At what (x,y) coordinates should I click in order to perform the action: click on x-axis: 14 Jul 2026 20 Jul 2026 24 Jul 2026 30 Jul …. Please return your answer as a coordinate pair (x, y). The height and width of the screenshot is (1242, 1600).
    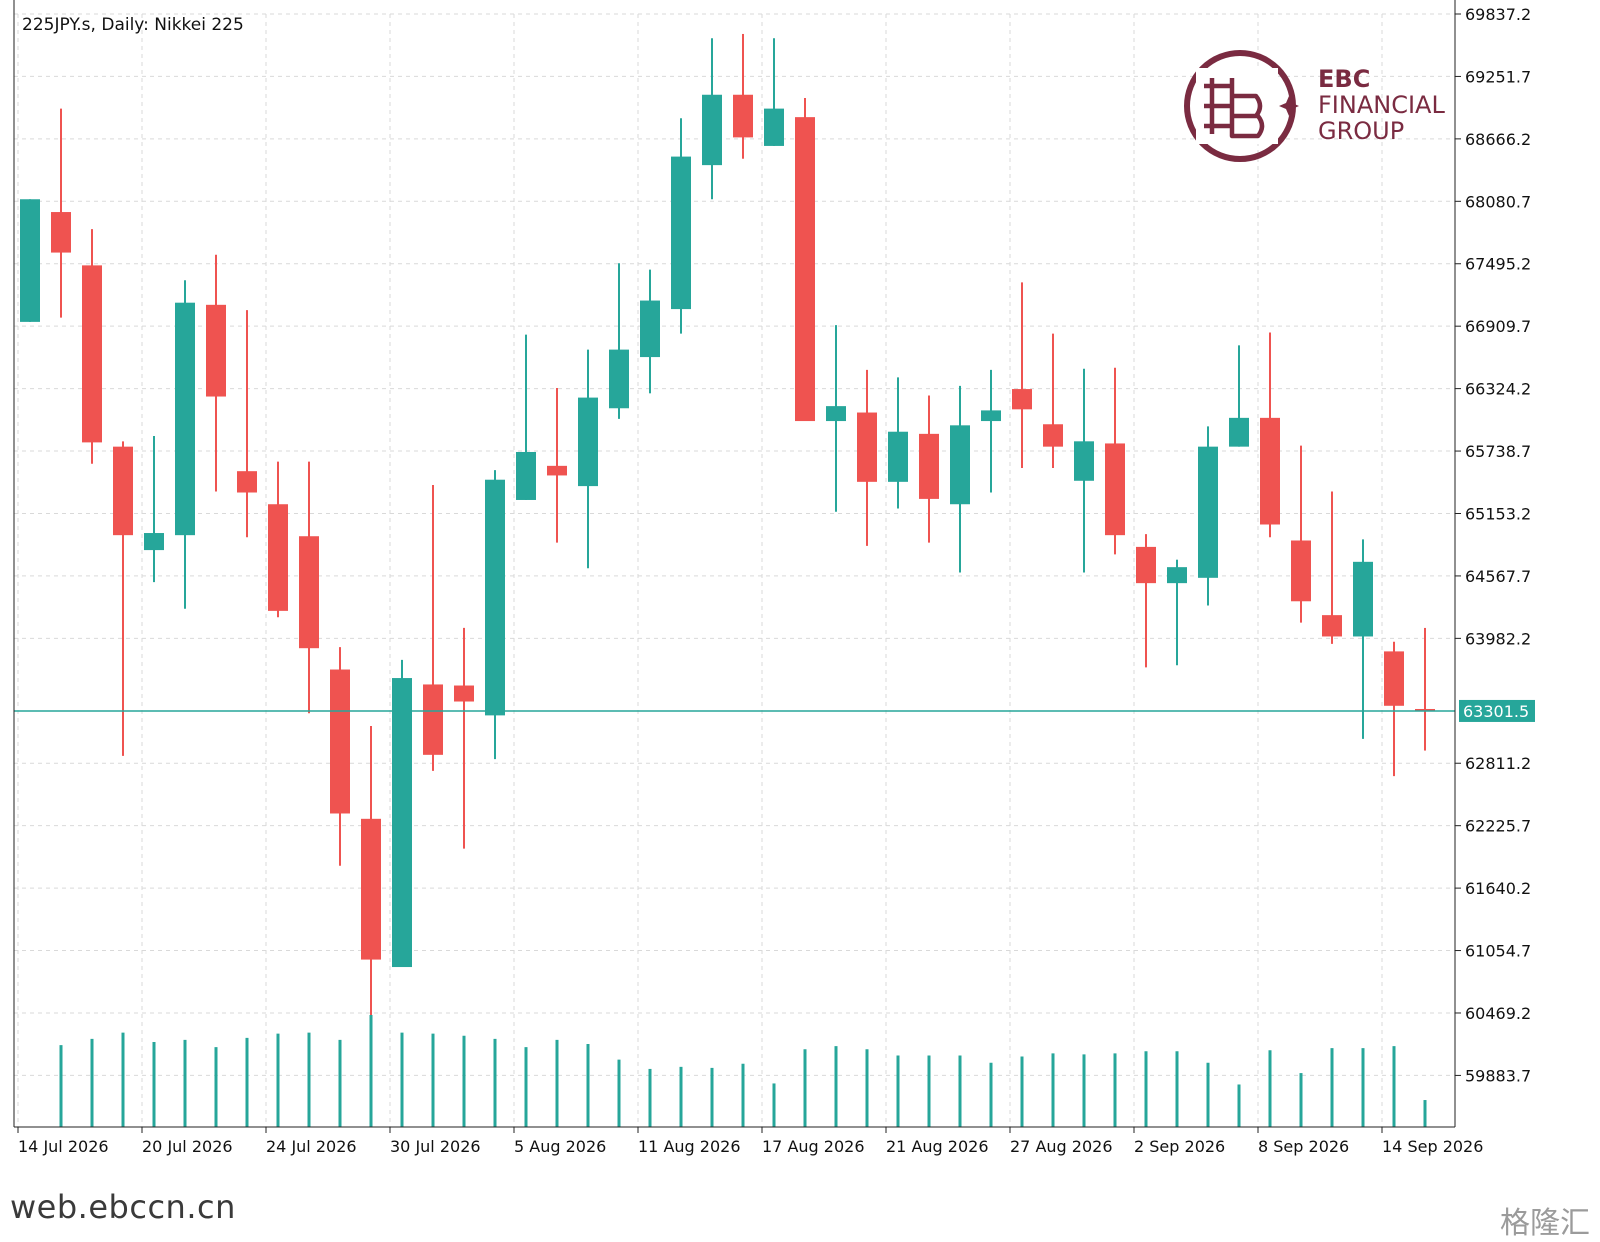
    Looking at the image, I should click on (750, 1141).